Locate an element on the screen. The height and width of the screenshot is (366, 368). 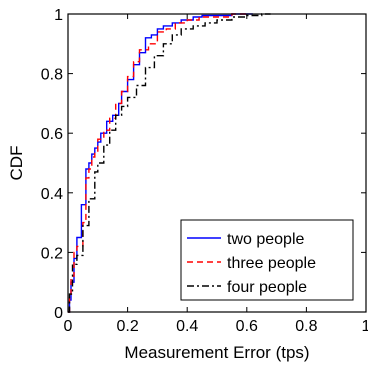
x-tick-label: 0 is located at coordinates (68, 326).